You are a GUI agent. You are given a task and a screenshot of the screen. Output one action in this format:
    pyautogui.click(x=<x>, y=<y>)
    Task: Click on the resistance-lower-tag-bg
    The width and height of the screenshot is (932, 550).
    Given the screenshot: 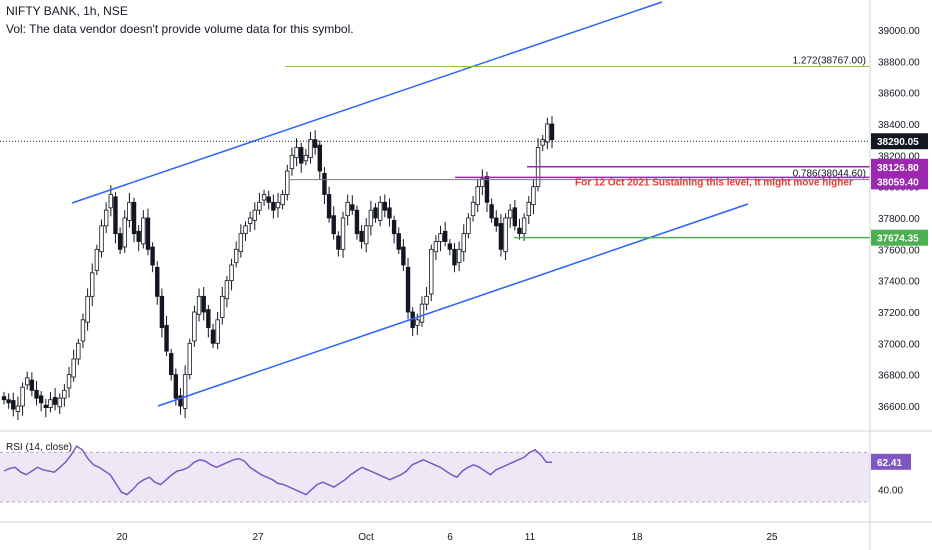 What is the action you would take?
    pyautogui.click(x=899, y=181)
    